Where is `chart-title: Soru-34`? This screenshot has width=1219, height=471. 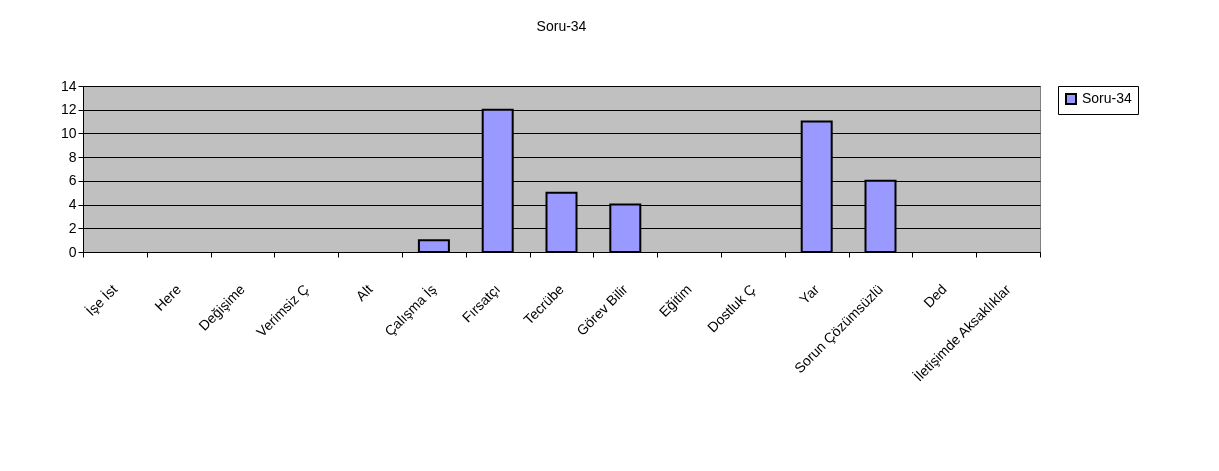
chart-title: Soru-34 is located at coordinates (561, 26).